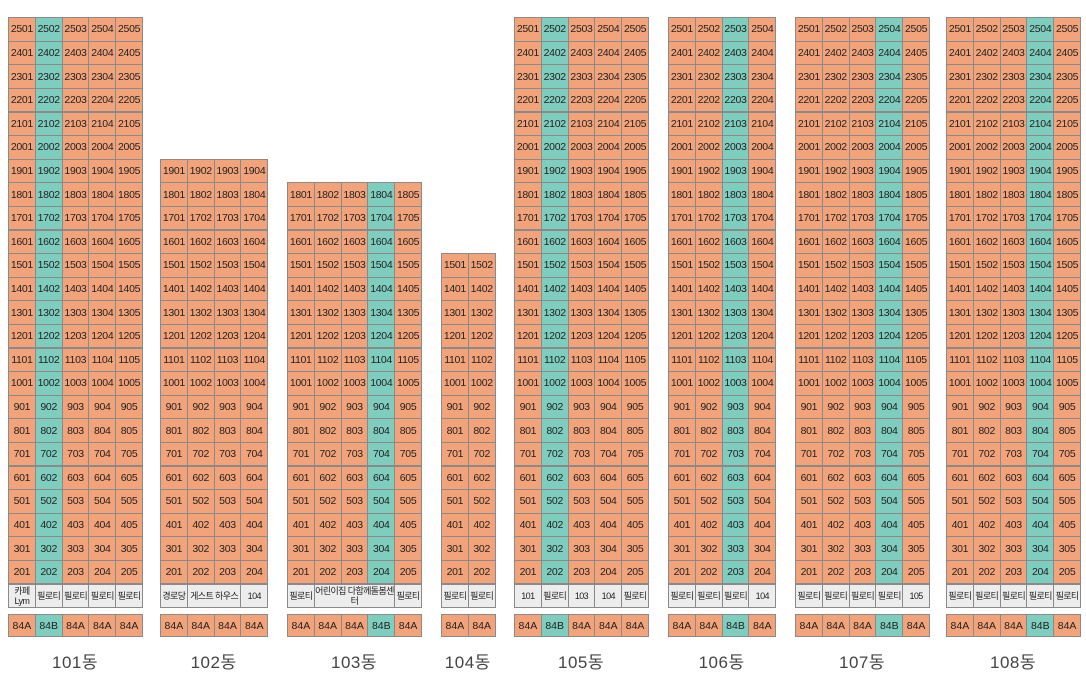 Image resolution: width=1086 pixels, height=677 pixels. Describe the element at coordinates (200, 194) in the screenshot. I see `unit-cell: 1802` at that location.